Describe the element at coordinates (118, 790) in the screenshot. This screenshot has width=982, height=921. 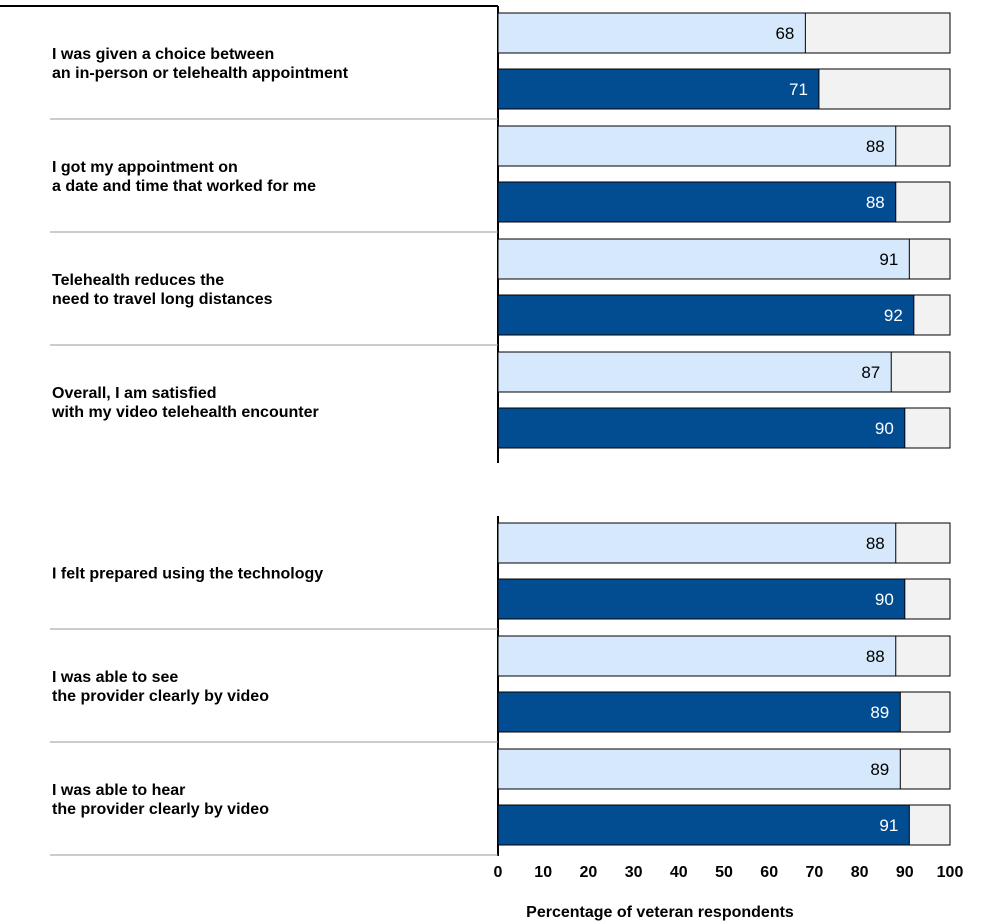
I see `question-label-line: I was able to hear` at that location.